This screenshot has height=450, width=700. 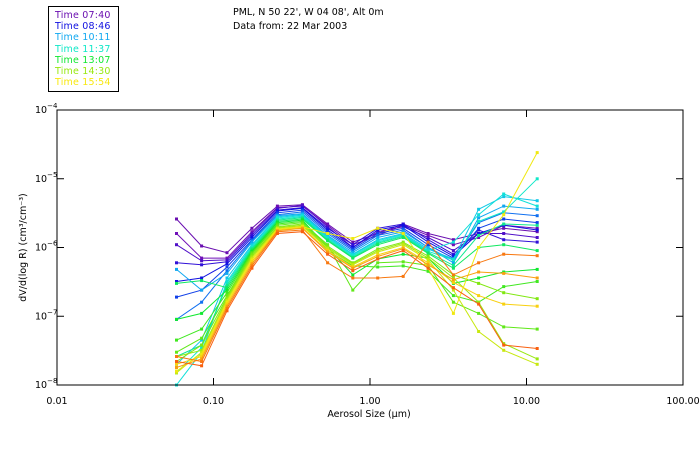 I want to click on y-axis-title: dV/d(log R) (cm³/cm⁻³), so click(x=23, y=247).